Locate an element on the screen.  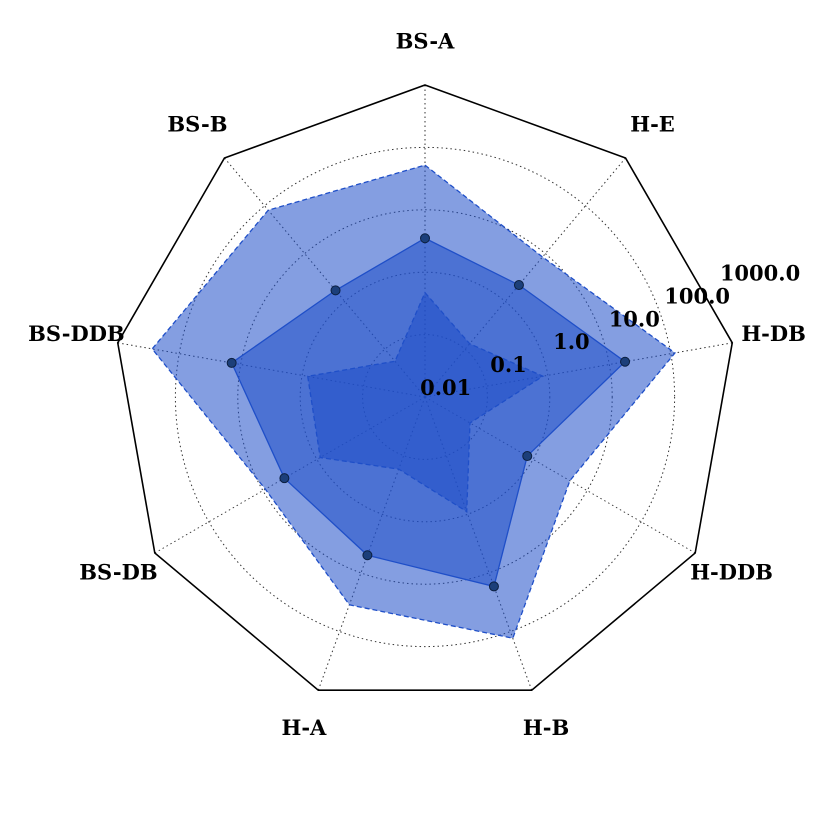
category-label: H-B is located at coordinates (546, 727).